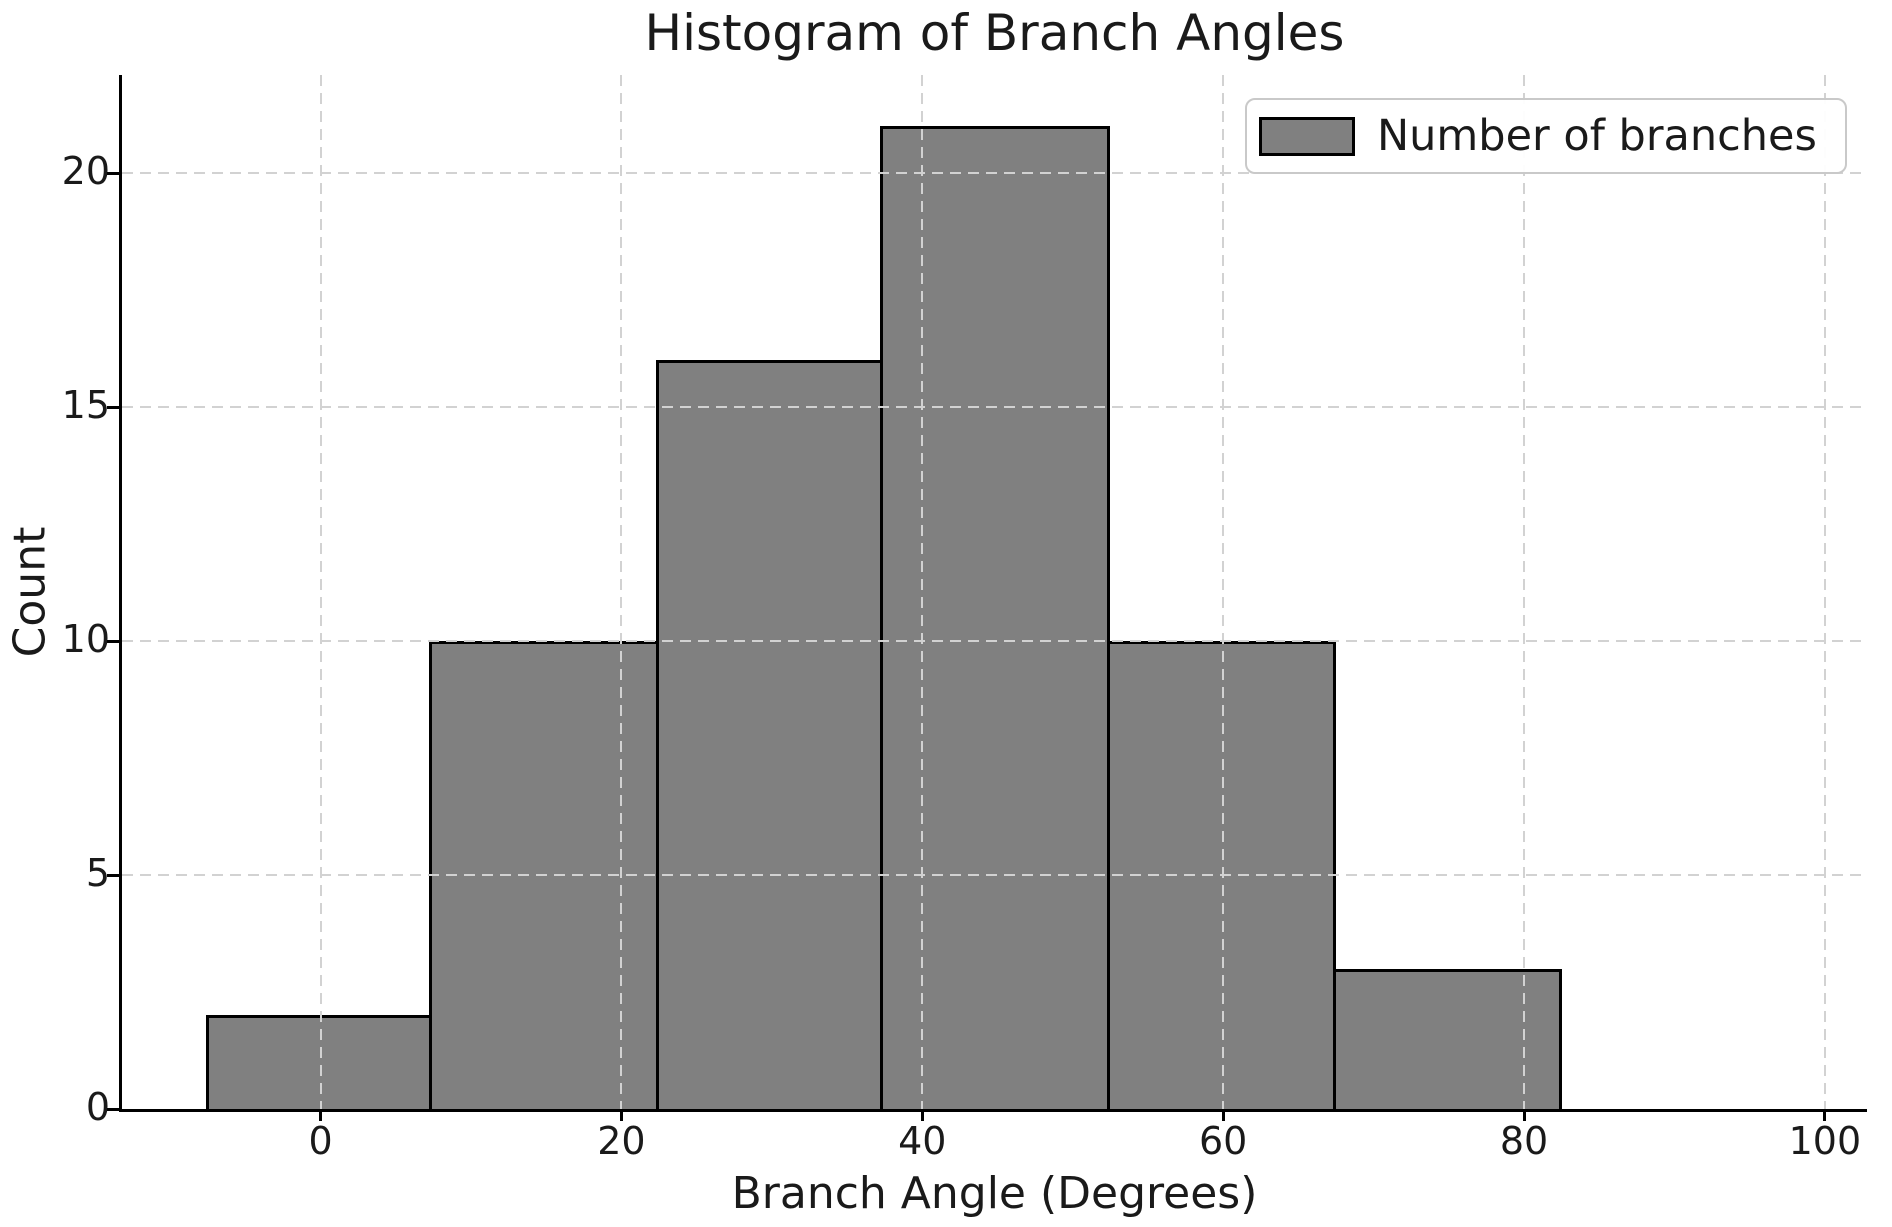  What do you see at coordinates (1524, 1141) in the screenshot?
I see `x-tick-label: 80` at bounding box center [1524, 1141].